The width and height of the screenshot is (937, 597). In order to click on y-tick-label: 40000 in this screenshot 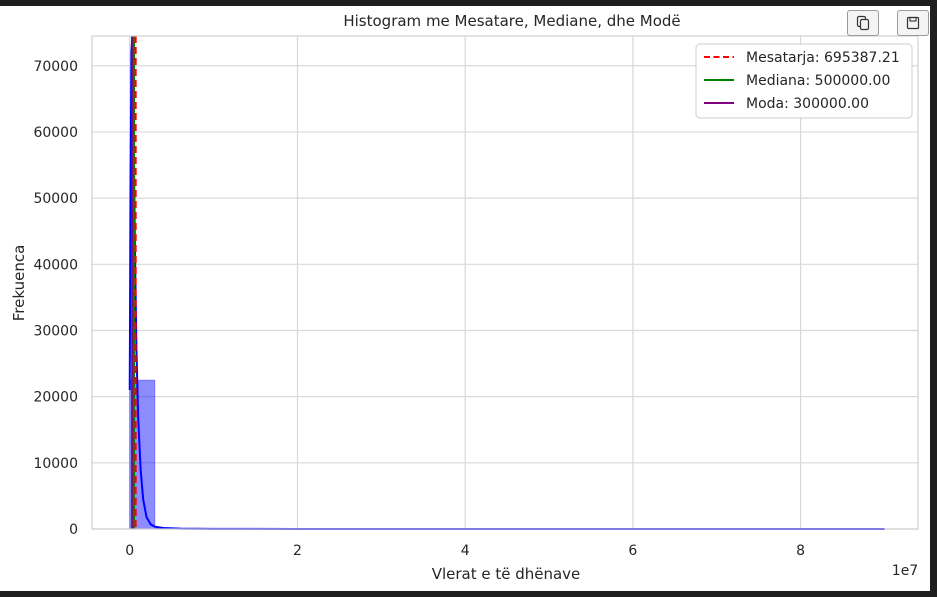, I will do `click(55, 265)`.